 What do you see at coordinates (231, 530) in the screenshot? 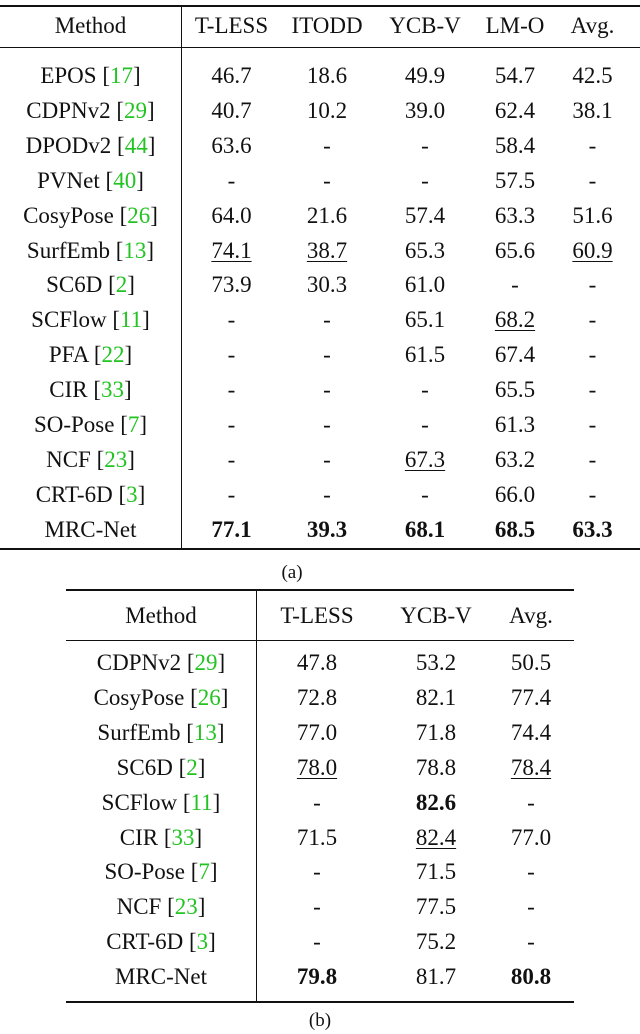
I see `score-cell: 77.1` at bounding box center [231, 530].